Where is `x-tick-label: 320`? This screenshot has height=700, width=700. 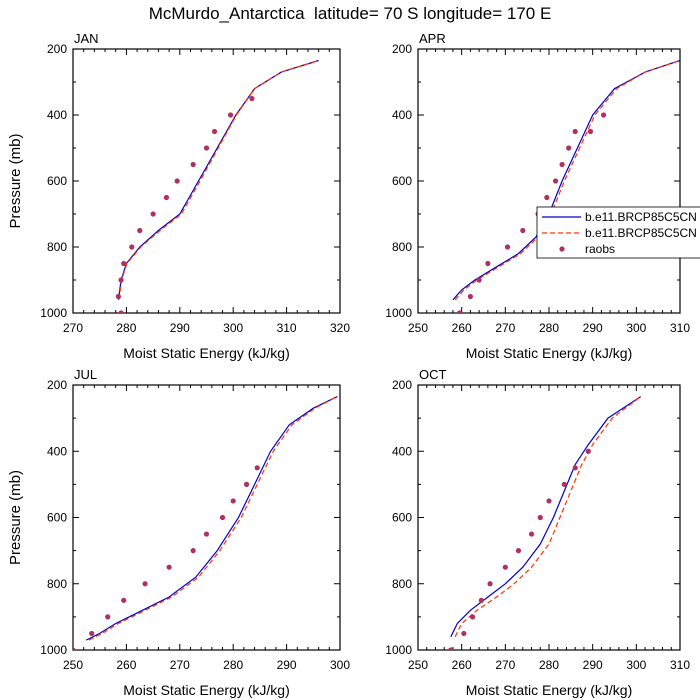
x-tick-label: 320 is located at coordinates (340, 328).